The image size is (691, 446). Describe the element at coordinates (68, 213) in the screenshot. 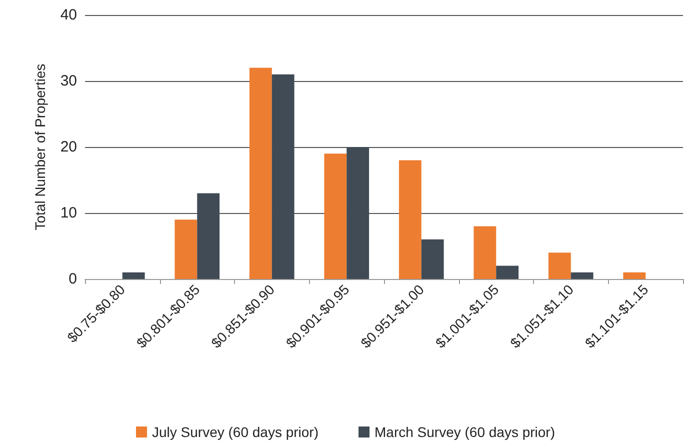

I see `y-tick-label: 10` at that location.